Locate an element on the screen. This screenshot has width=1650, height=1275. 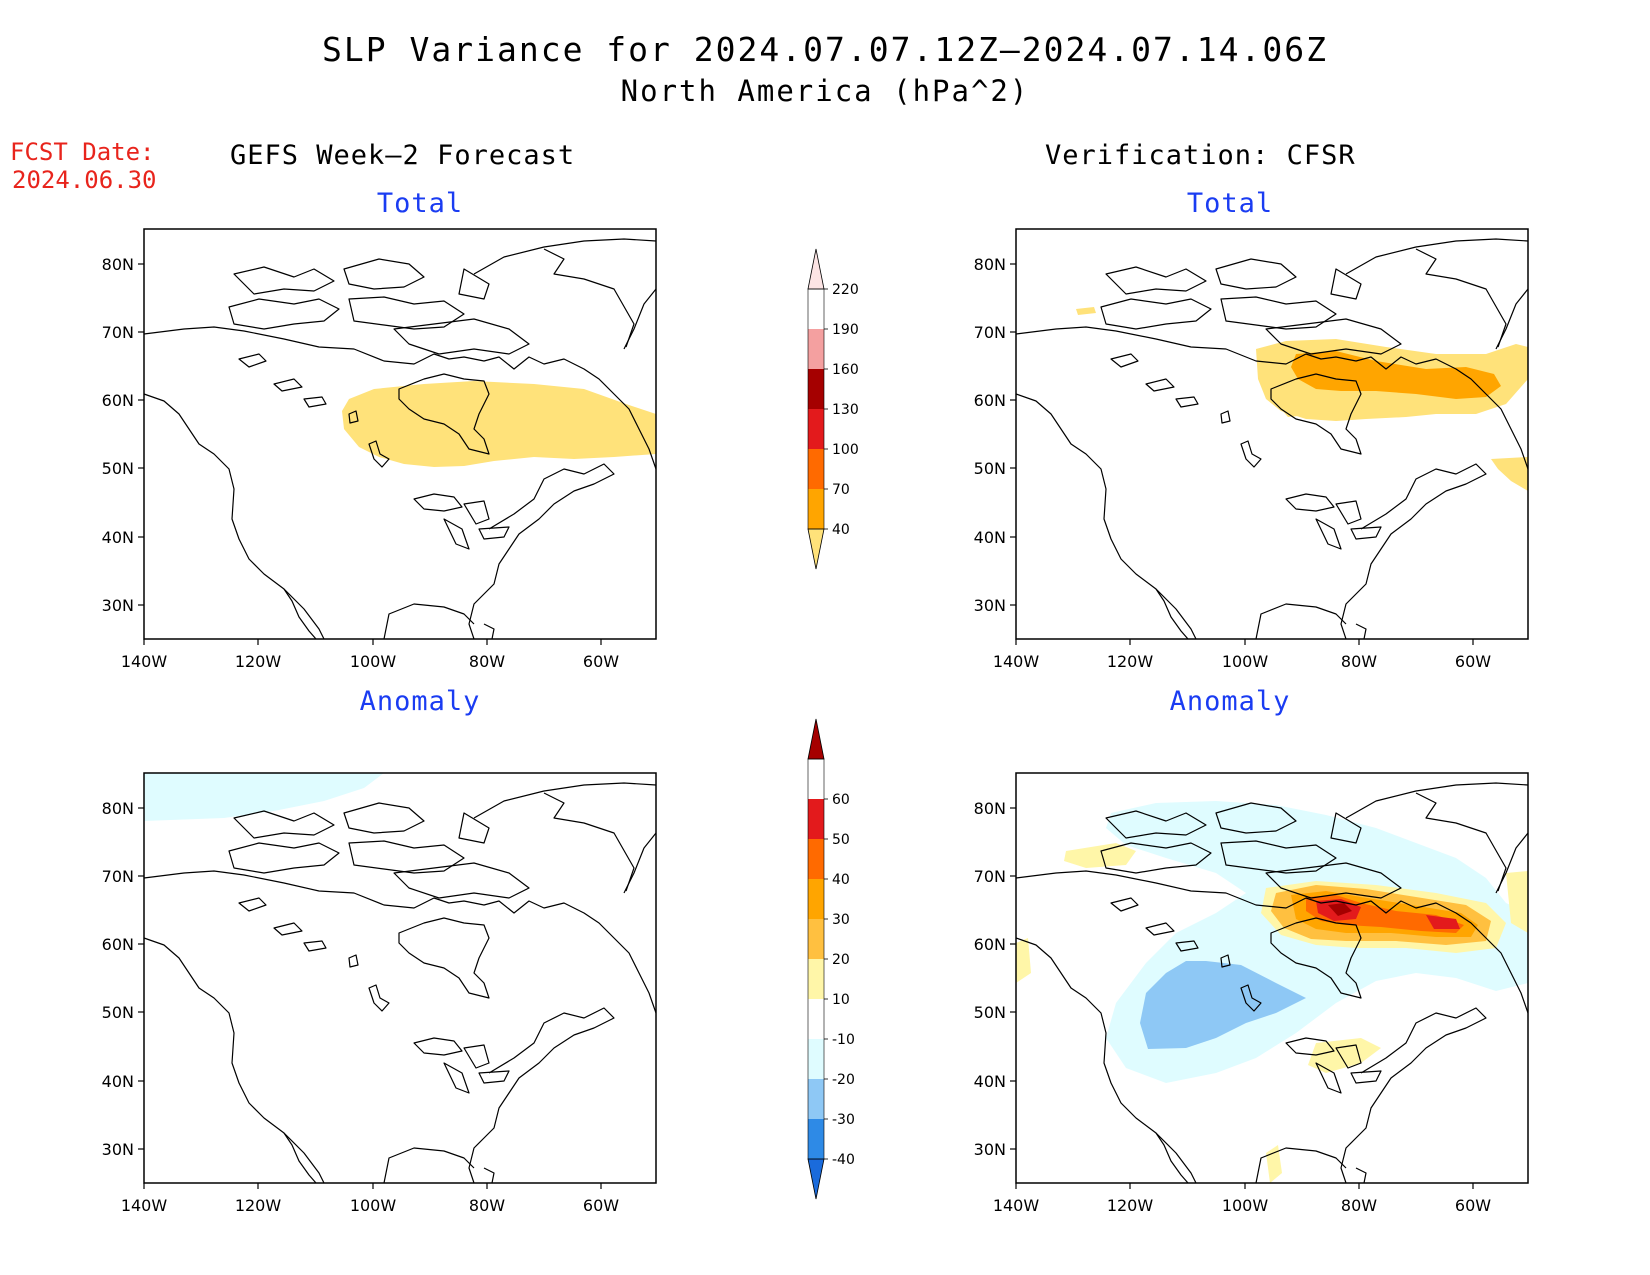
forecast-anomaly-shading is located at coordinates (264, 797).